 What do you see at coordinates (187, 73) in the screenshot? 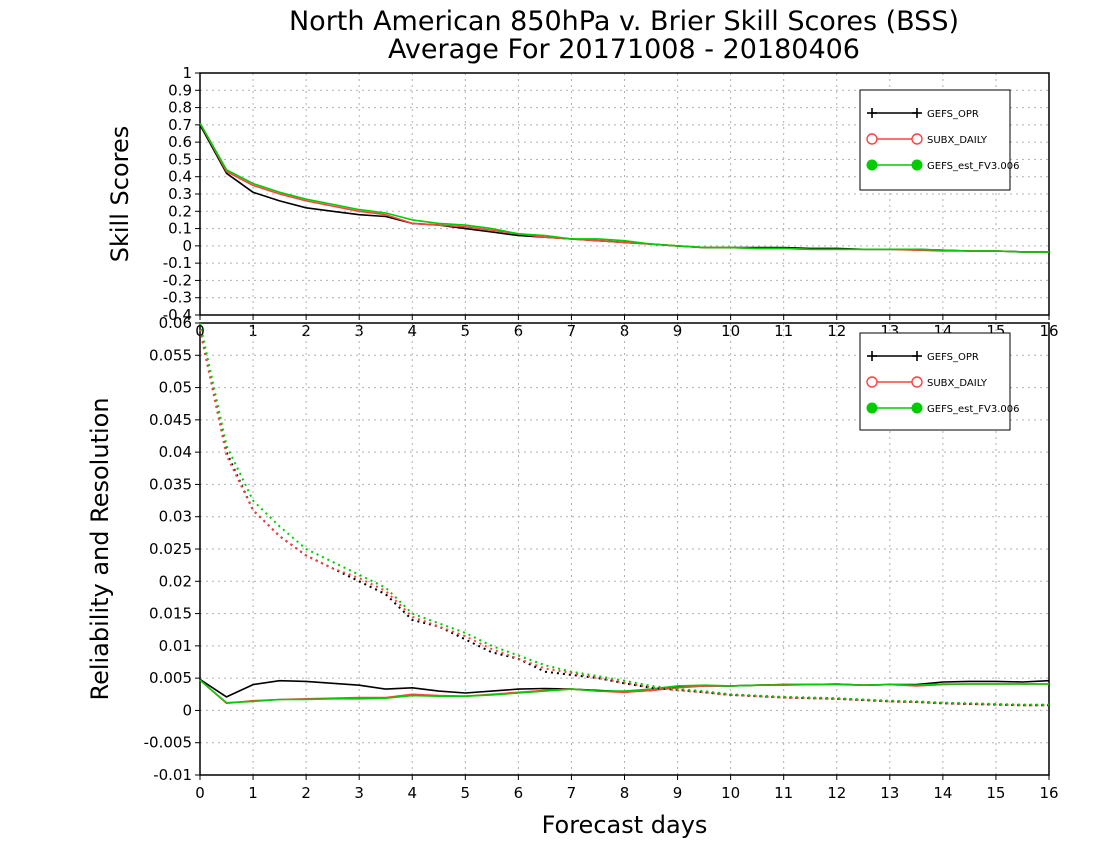
I see `y-tick-label: 1` at bounding box center [187, 73].